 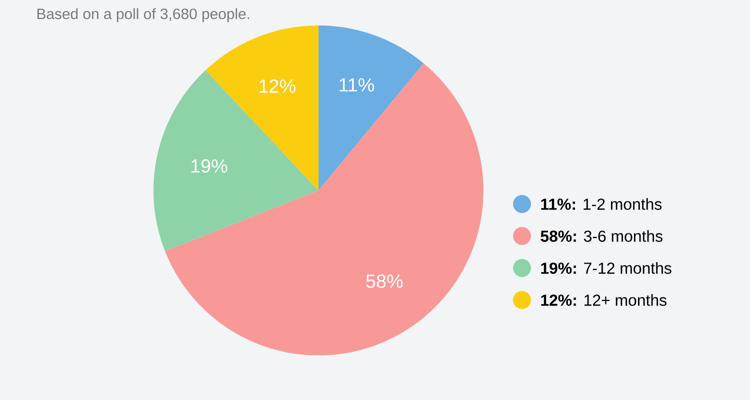 I want to click on legend-label: 12%: 12+ months, so click(x=603, y=300).